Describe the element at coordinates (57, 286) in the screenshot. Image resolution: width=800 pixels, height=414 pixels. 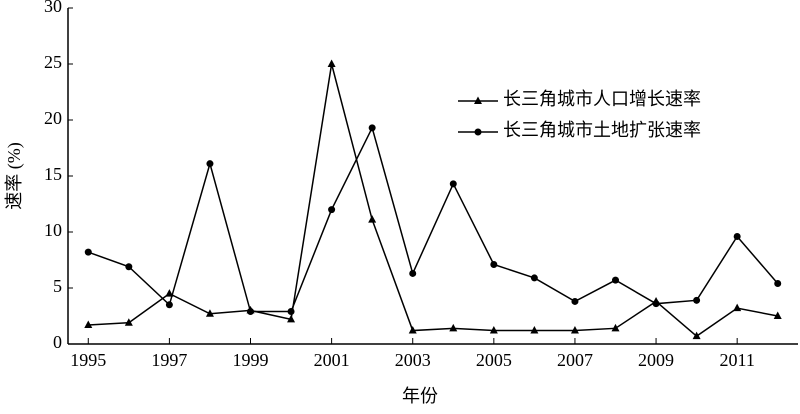
I see `y-tick-label: 5` at that location.